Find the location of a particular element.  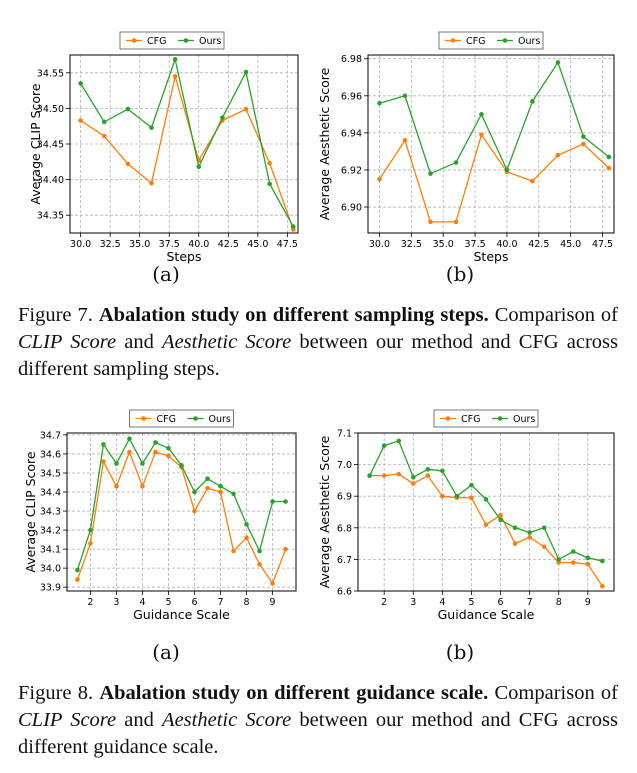

y-tick-label: 33.9 is located at coordinates (50, 588).